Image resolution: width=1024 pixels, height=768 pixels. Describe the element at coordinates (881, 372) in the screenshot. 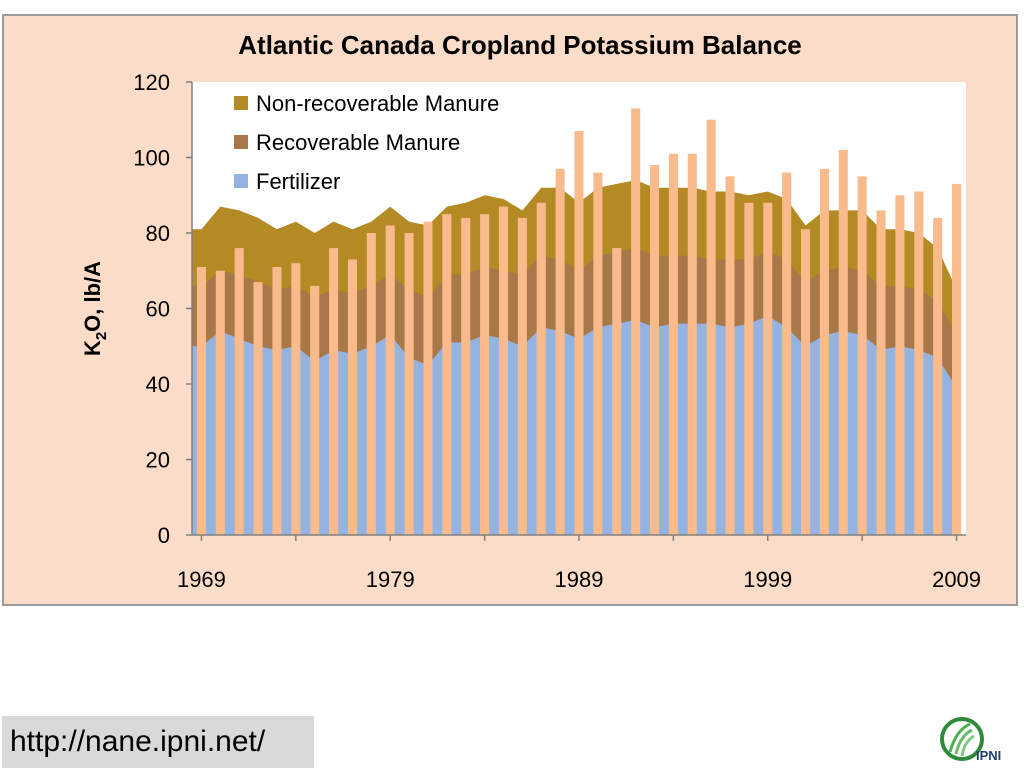

I see `bar-2005` at that location.